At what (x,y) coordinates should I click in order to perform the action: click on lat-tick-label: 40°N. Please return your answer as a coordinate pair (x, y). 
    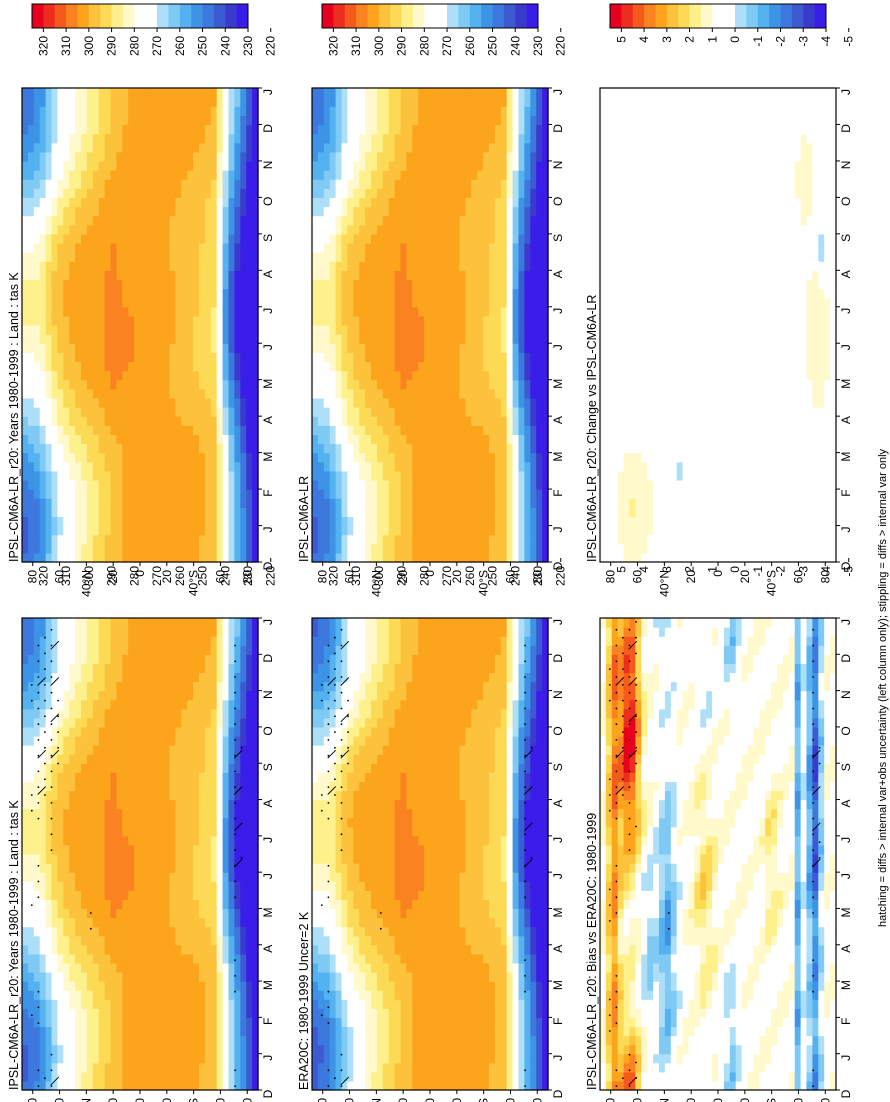
    Looking at the image, I should click on (86, 1100).